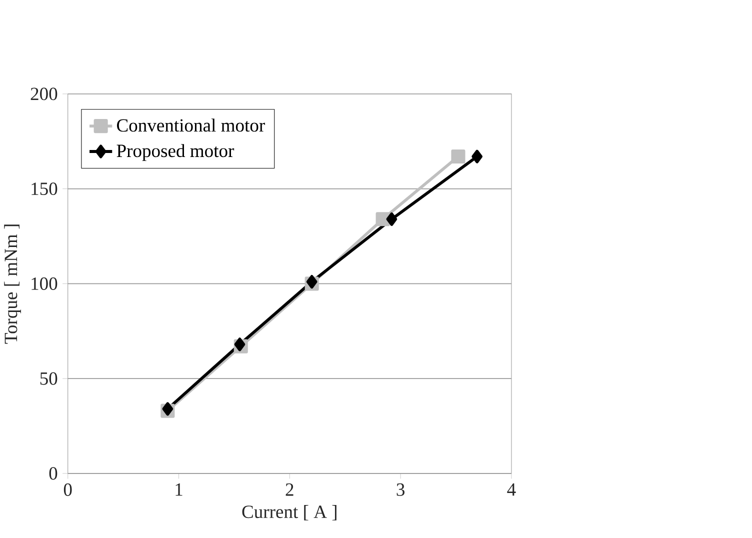  I want to click on legend-label: Conventional motor, so click(190, 125).